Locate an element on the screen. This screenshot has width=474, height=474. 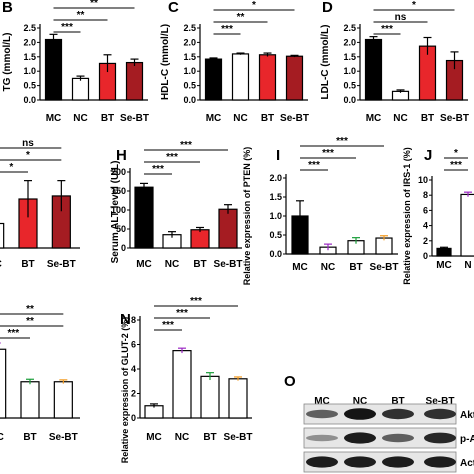
lane-label: NC is located at coordinates (360, 401).